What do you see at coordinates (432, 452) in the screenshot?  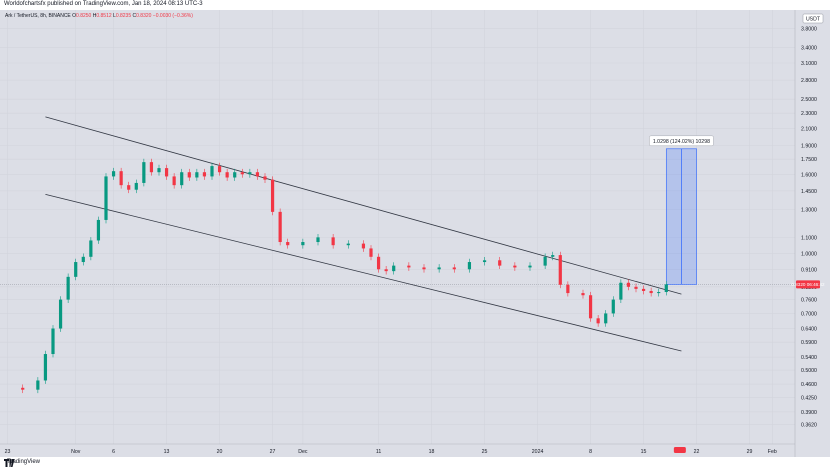 I see `x-tick-label: 18` at bounding box center [432, 452].